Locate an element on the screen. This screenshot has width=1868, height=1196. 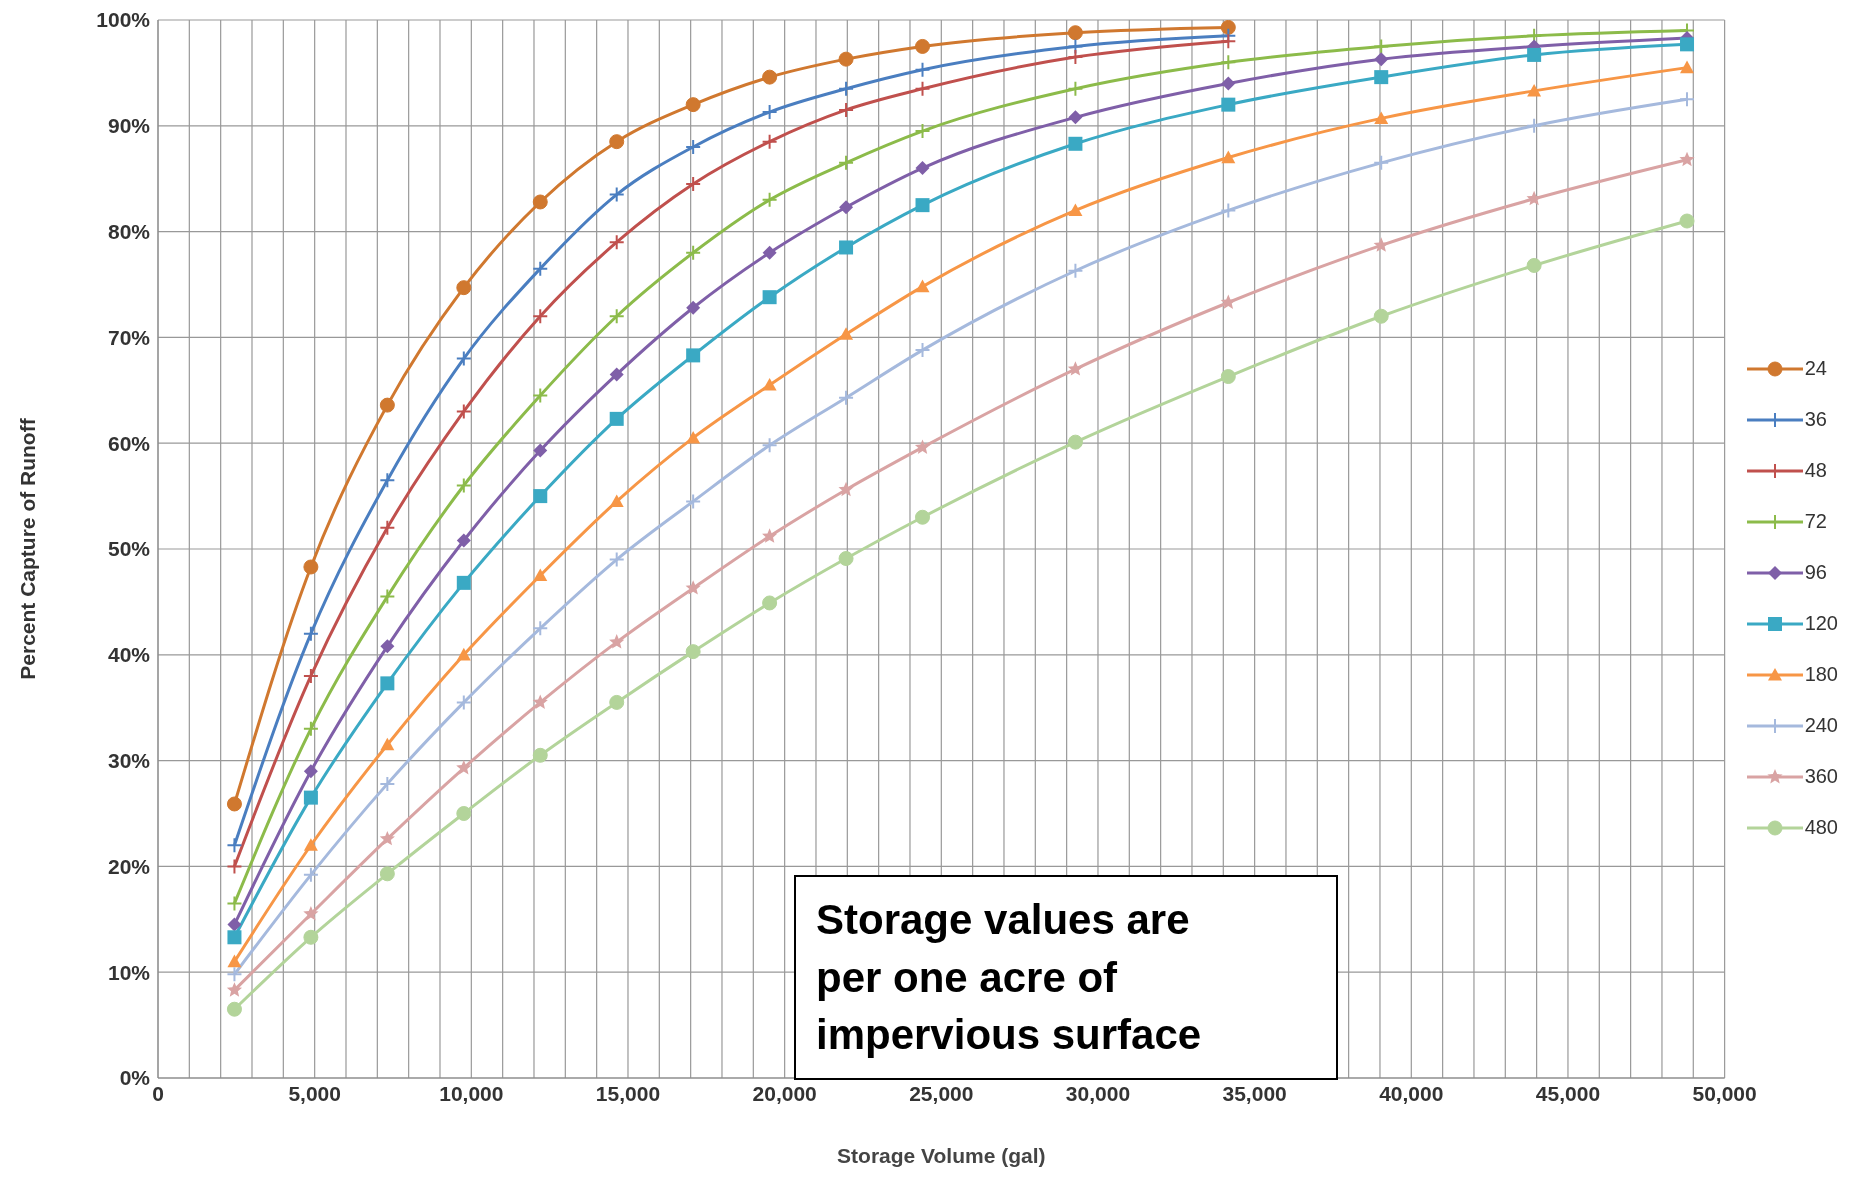
y-tick-label: 30% is located at coordinates (129, 761).